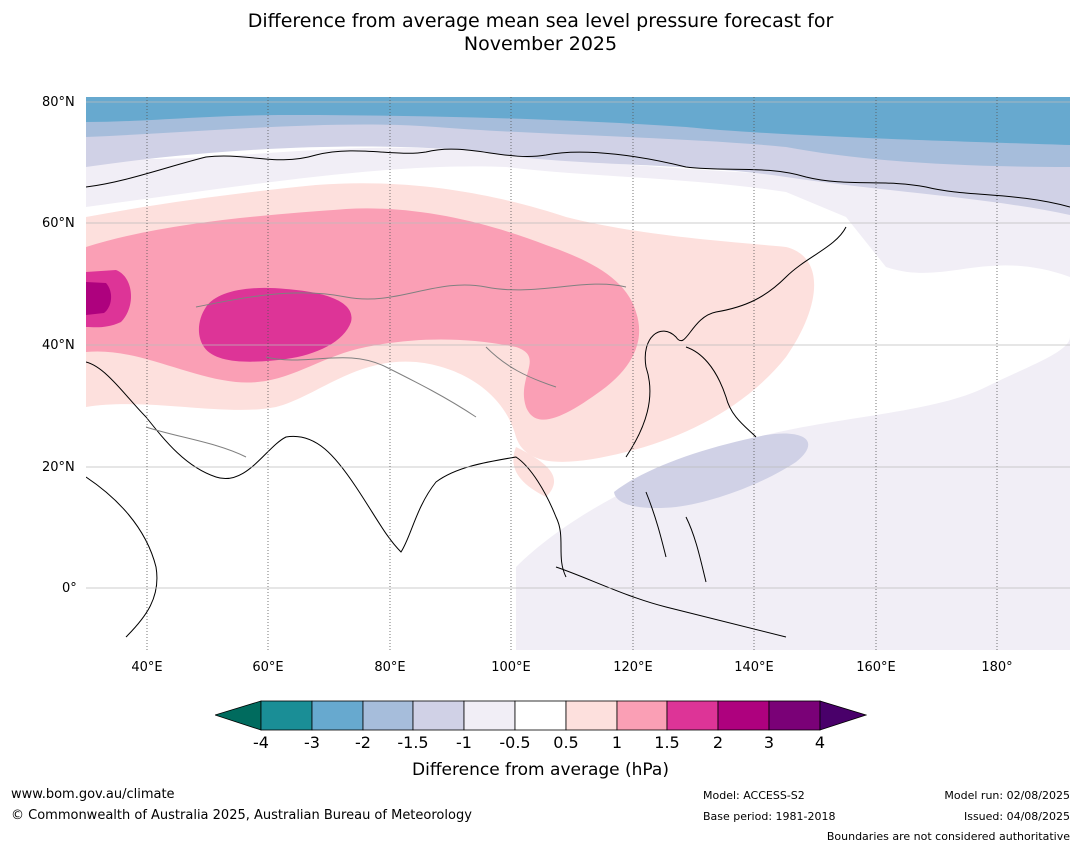 The height and width of the screenshot is (850, 1081). I want to click on footer-issued: Issued: 04/08/2025, so click(1016, 816).